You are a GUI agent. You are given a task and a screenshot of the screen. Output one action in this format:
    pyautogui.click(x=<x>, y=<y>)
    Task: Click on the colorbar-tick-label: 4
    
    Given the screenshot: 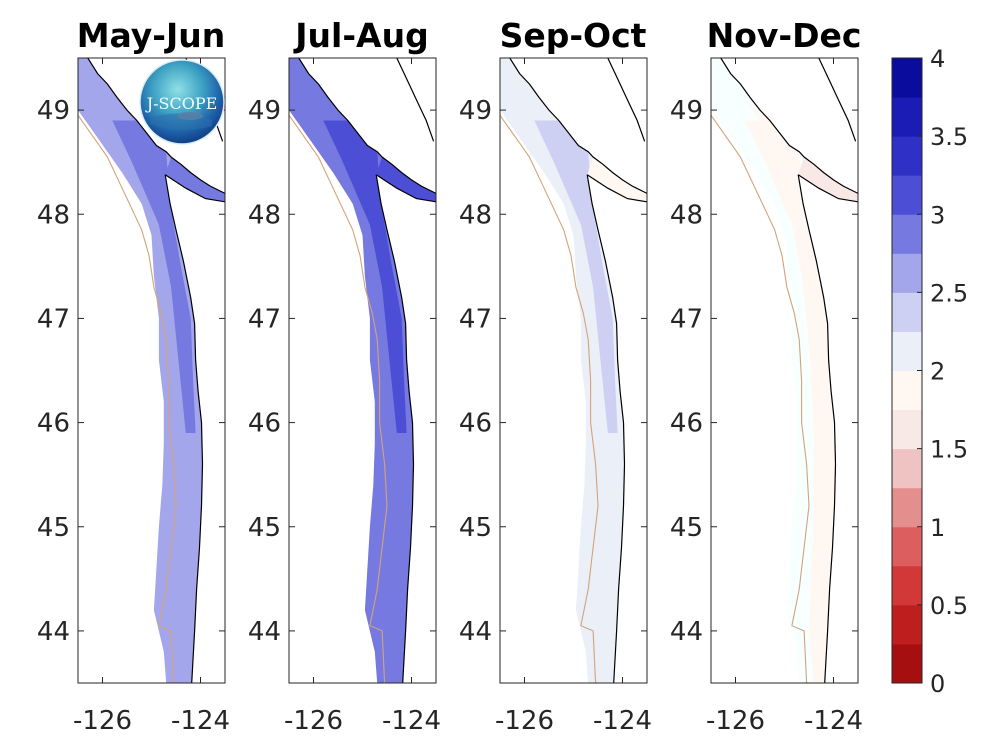 What is the action you would take?
    pyautogui.click(x=937, y=59)
    